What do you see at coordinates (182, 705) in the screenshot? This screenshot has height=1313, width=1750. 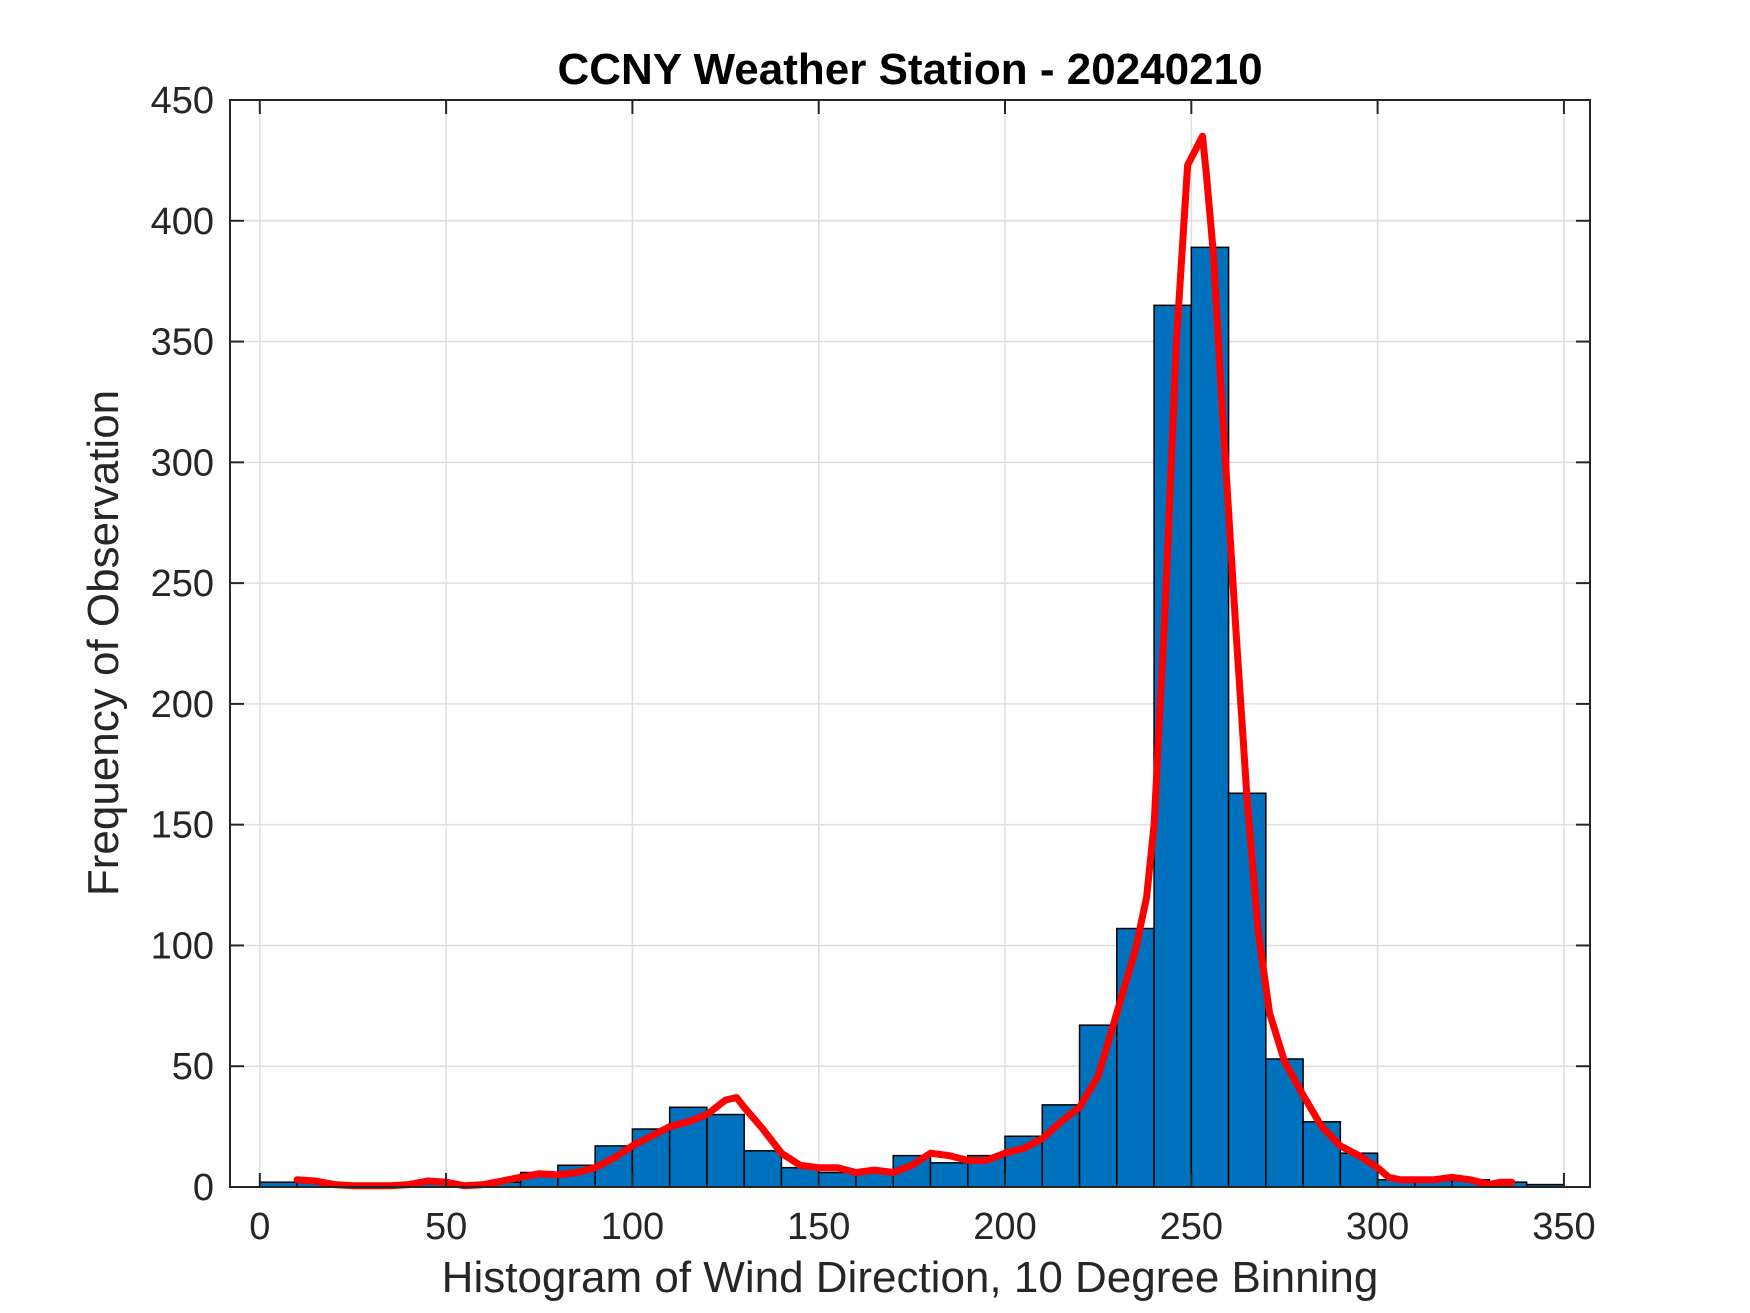 I see `y-tick-label: 200` at bounding box center [182, 705].